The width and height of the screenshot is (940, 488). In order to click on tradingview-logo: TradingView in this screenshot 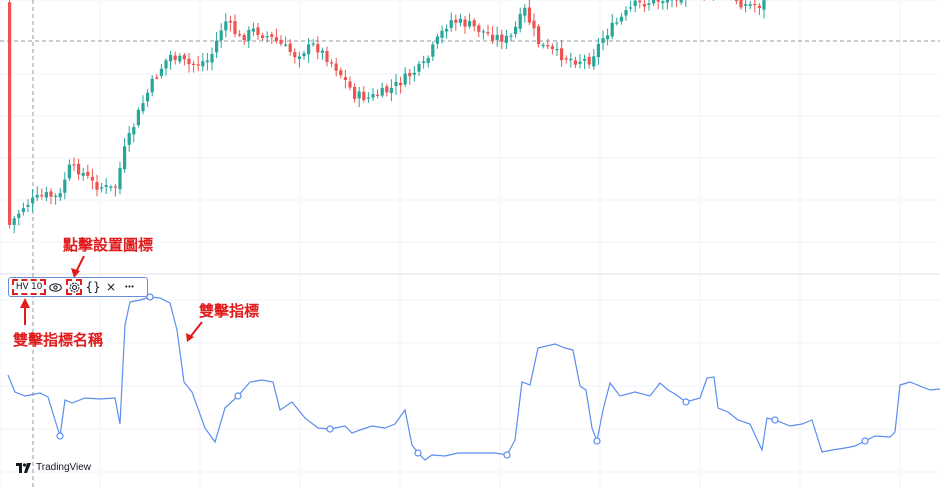, I will do `click(53, 467)`.